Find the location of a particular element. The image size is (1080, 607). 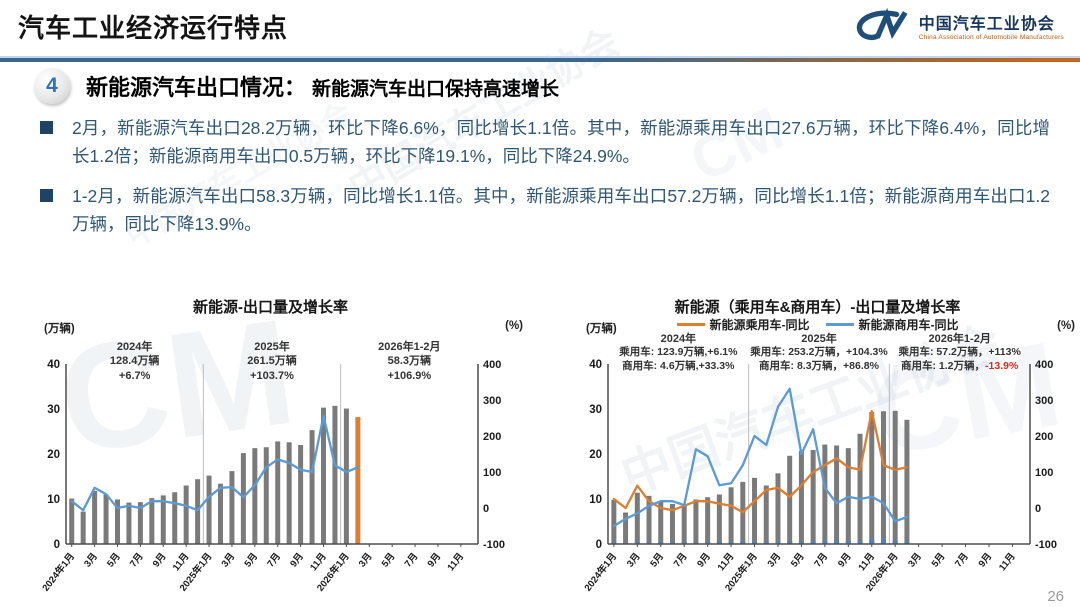

page-number: 26 is located at coordinates (1055, 596).